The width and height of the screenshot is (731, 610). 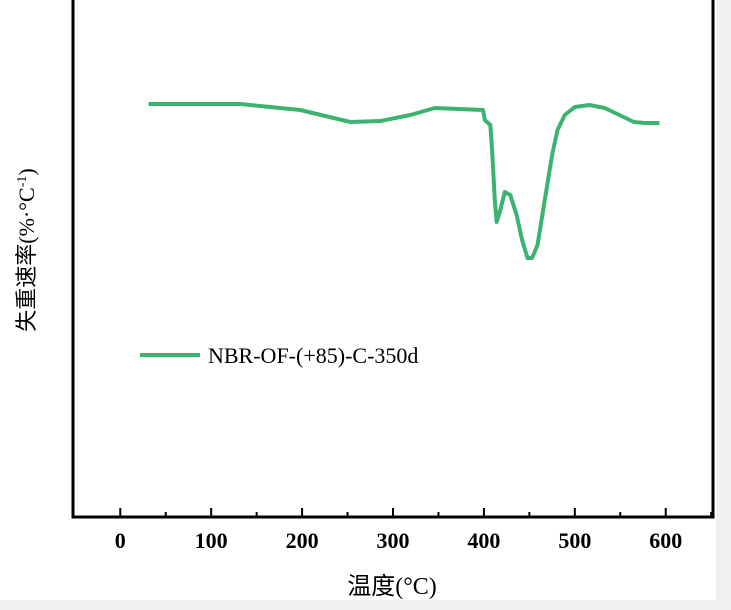 I want to click on x-tick-label: 500, so click(x=574, y=540).